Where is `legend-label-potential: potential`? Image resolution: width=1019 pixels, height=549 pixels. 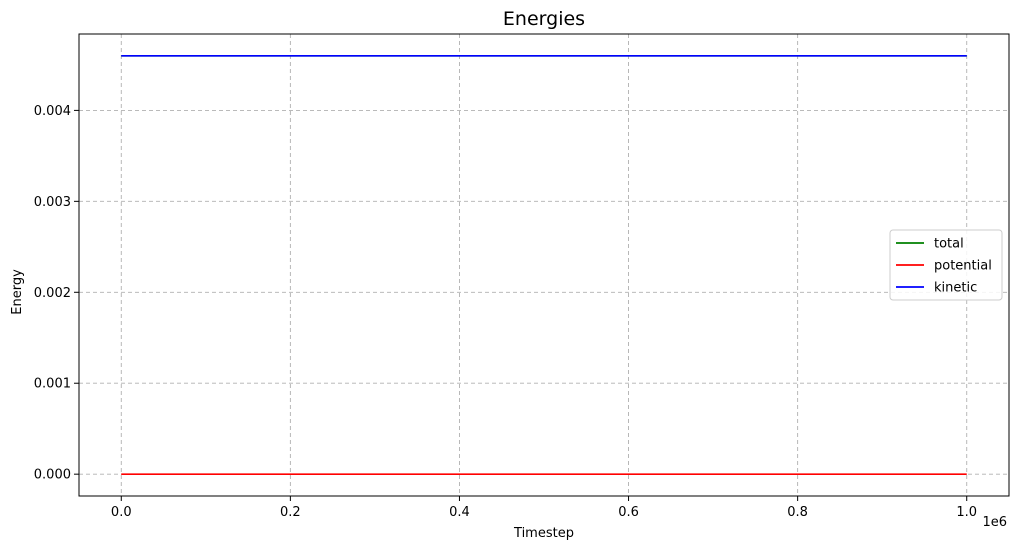 legend-label-potential: potential is located at coordinates (963, 266).